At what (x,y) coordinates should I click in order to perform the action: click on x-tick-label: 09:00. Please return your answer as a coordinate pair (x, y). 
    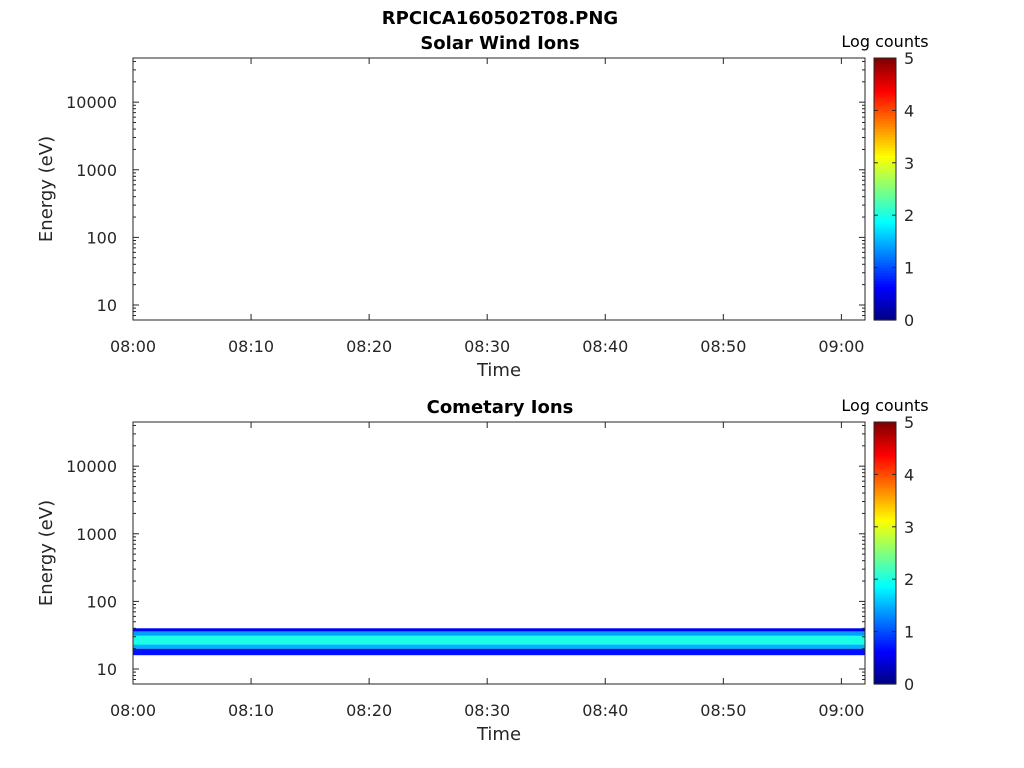
    Looking at the image, I should click on (841, 346).